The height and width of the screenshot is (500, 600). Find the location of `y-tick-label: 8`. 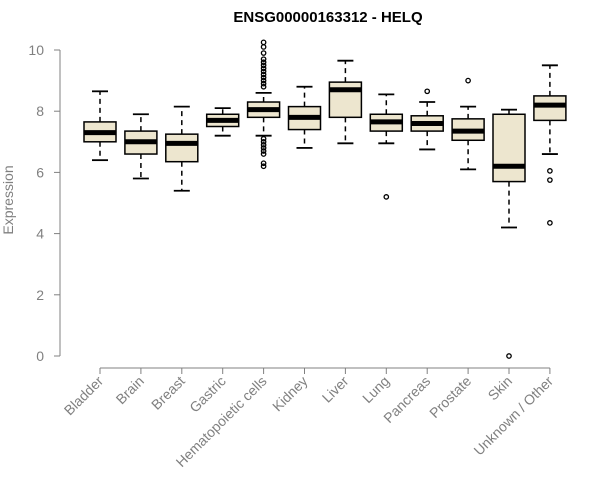

y-tick-label: 8 is located at coordinates (40, 111).